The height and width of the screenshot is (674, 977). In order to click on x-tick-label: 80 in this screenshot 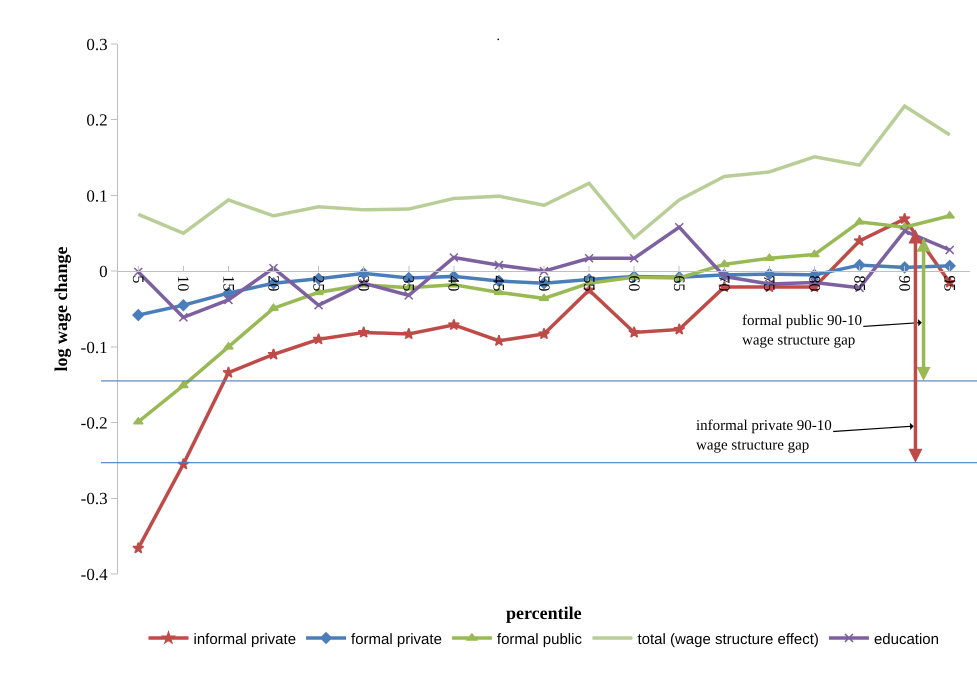, I will do `click(813, 283)`.